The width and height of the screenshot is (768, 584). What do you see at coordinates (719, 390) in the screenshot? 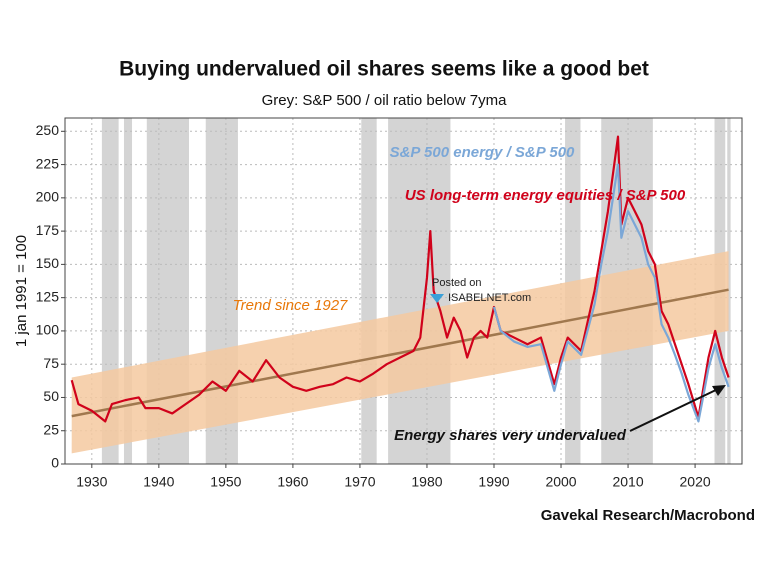
I see `annotation-arrowhead` at bounding box center [719, 390].